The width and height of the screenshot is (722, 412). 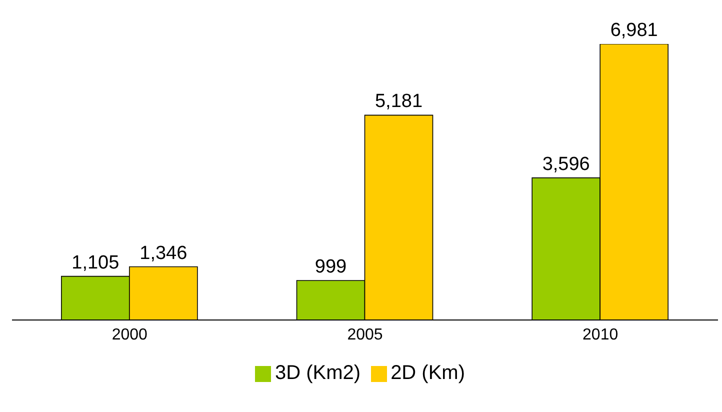 What do you see at coordinates (130, 335) in the screenshot?
I see `x-tick-label: 2000` at bounding box center [130, 335].